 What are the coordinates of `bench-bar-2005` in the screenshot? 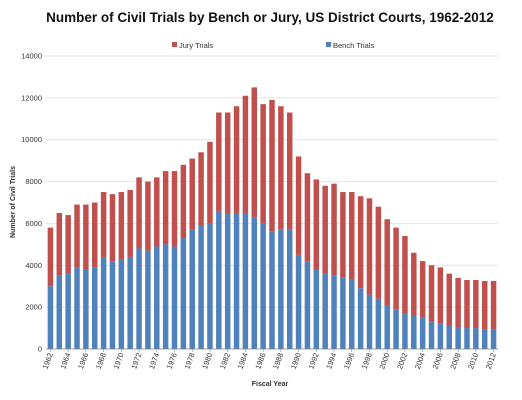 It's located at (431, 335).